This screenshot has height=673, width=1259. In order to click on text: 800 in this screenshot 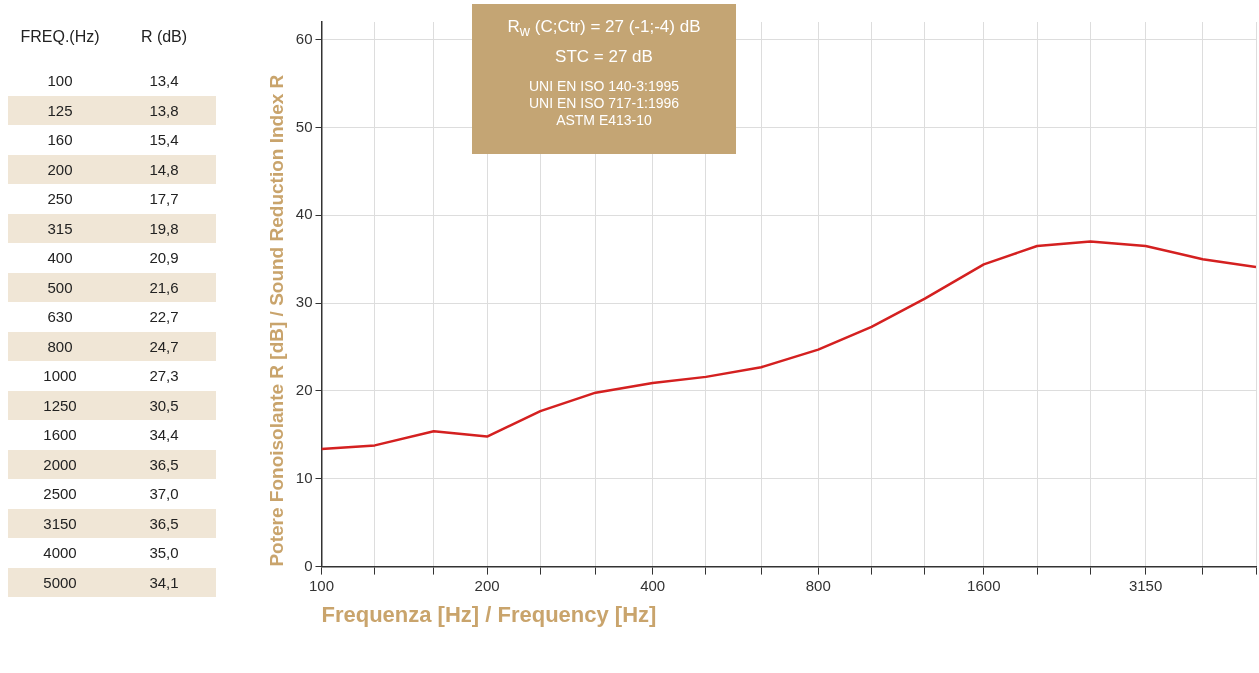, I will do `click(60, 346)`.